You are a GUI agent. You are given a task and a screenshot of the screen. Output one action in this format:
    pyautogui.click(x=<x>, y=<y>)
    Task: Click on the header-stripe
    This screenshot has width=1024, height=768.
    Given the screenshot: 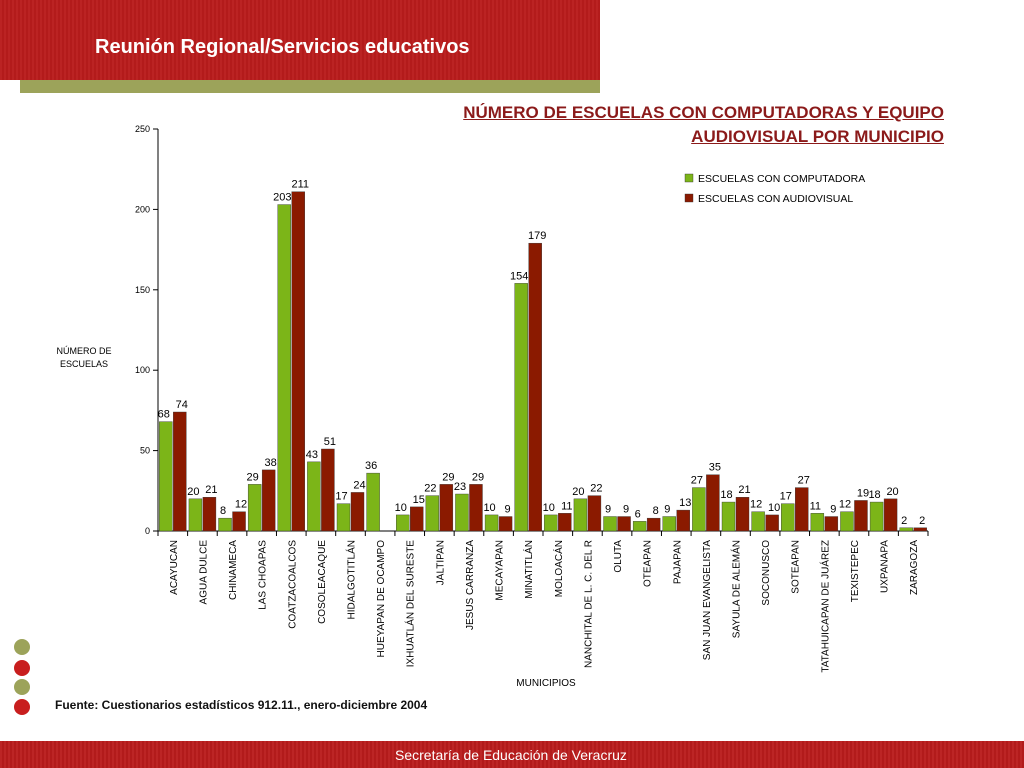 What is the action you would take?
    pyautogui.click(x=310, y=86)
    